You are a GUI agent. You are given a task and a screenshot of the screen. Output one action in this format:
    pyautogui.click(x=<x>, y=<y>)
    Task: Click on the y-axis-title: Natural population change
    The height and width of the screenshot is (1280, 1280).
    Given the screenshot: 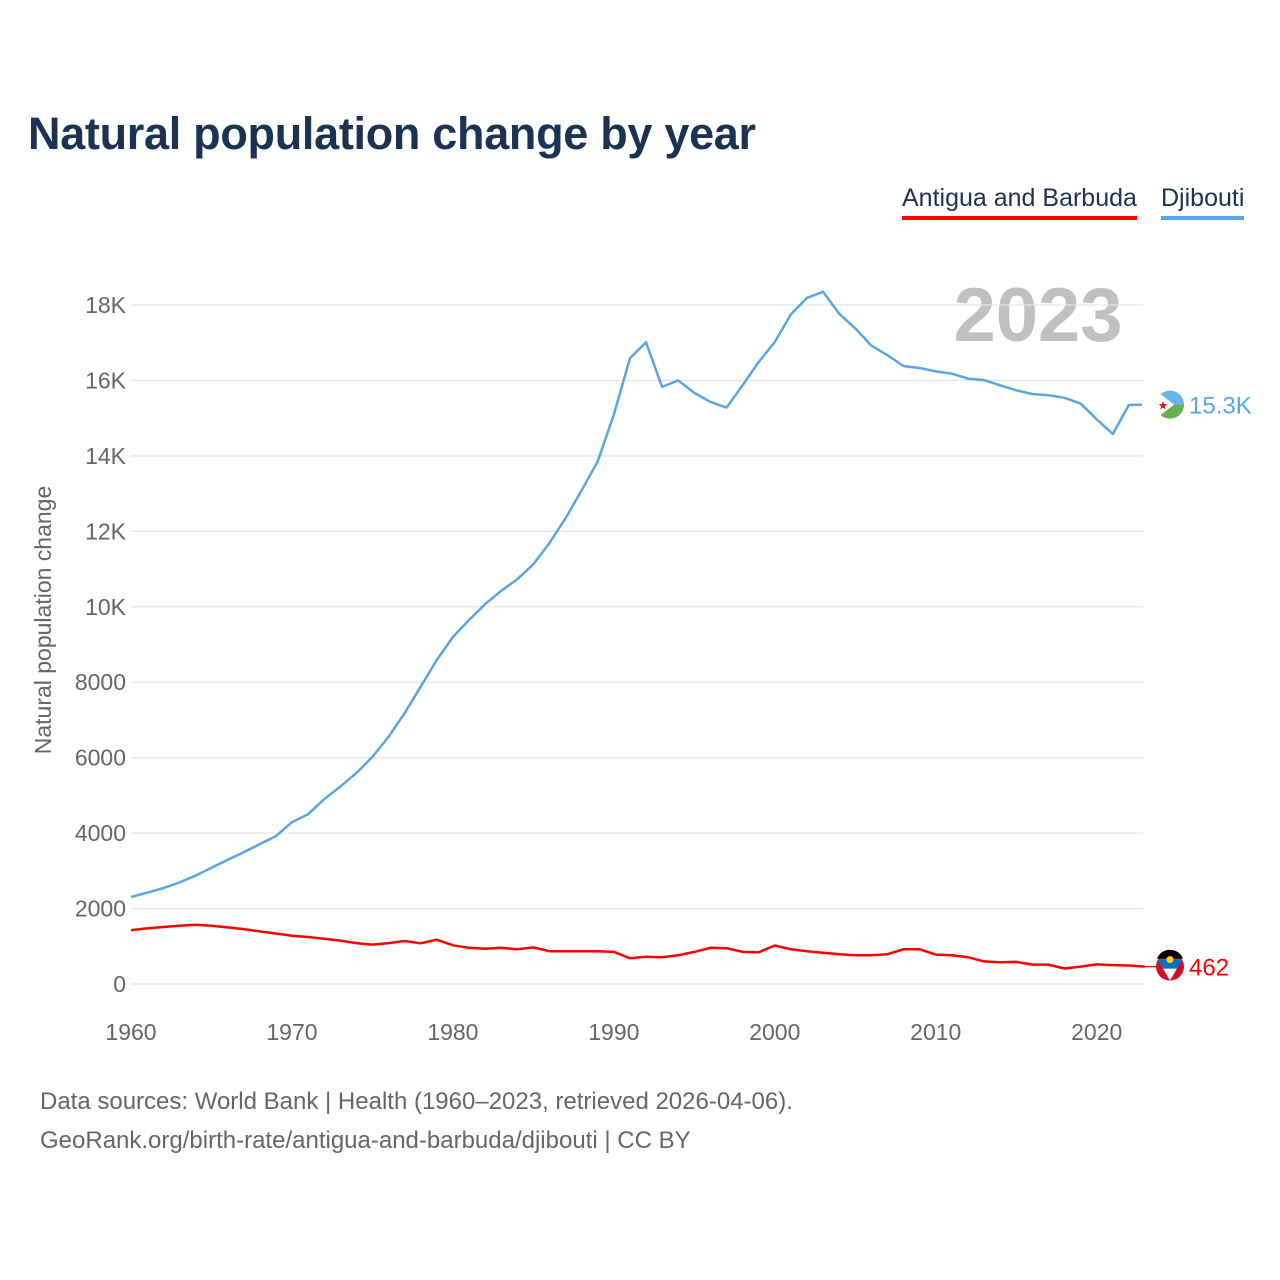 What is the action you would take?
    pyautogui.click(x=43, y=620)
    